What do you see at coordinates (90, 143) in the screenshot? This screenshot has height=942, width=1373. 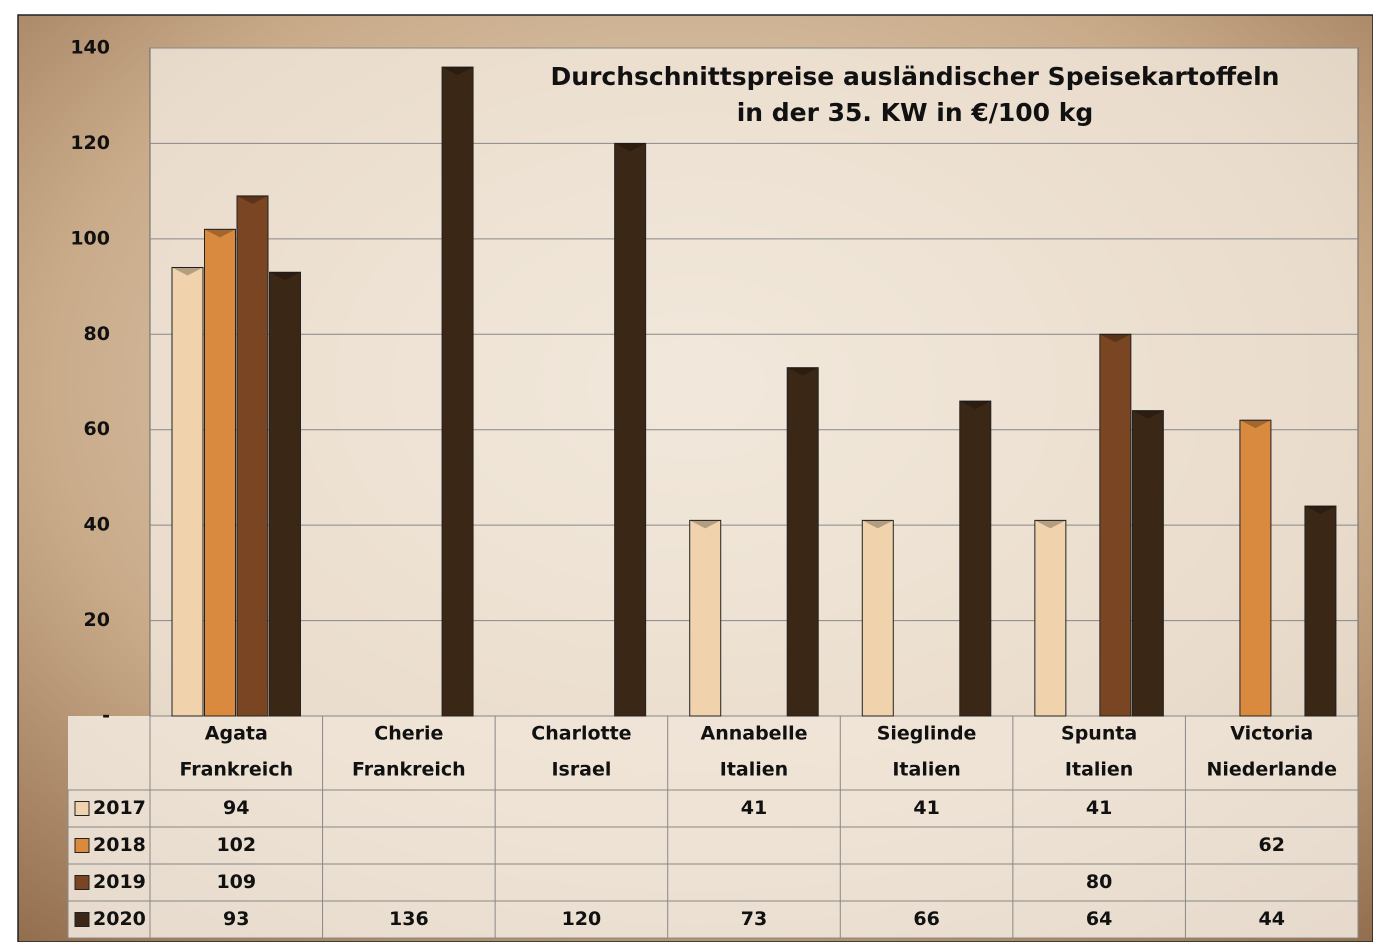 I see `y-tick-label: 120` at bounding box center [90, 143].